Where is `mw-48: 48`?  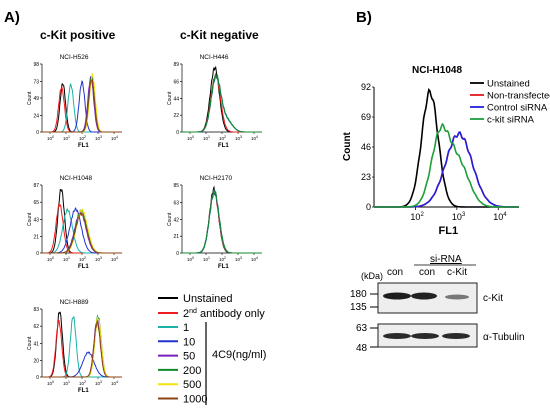
mw-48: 48 is located at coordinates (362, 348).